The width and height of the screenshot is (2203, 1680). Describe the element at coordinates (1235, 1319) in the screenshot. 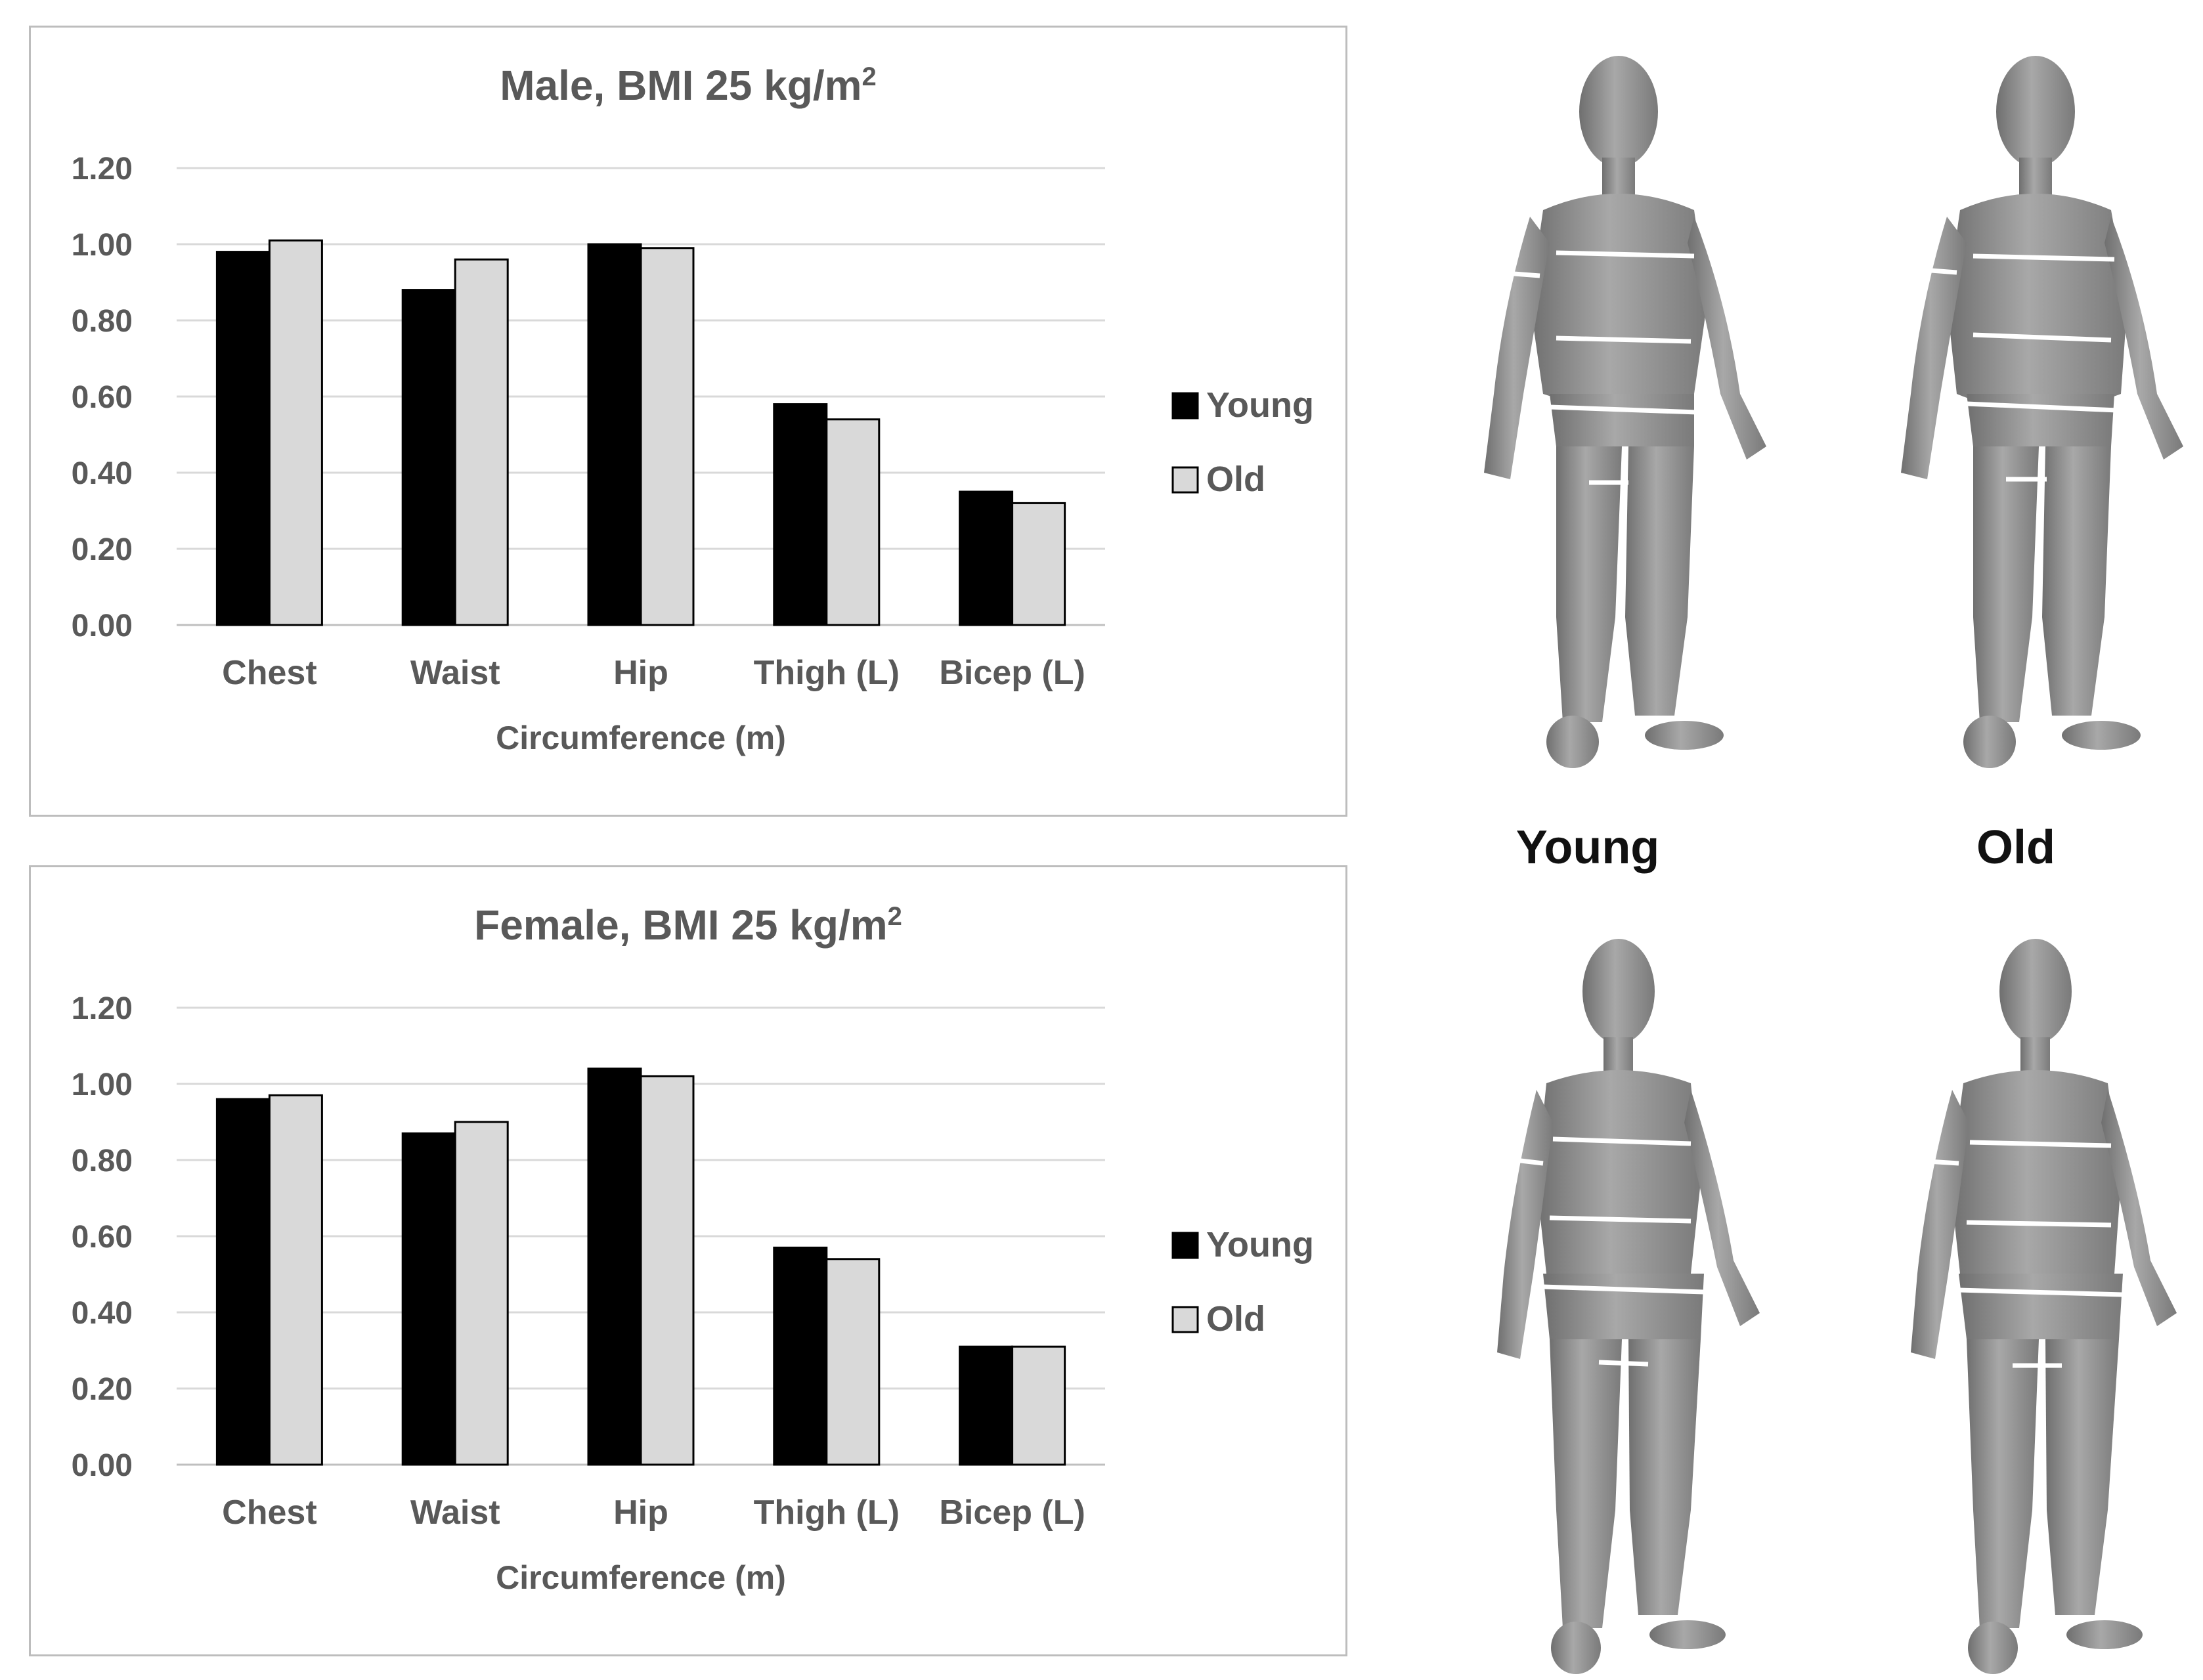

I see `female-legend-label-old: Old` at that location.